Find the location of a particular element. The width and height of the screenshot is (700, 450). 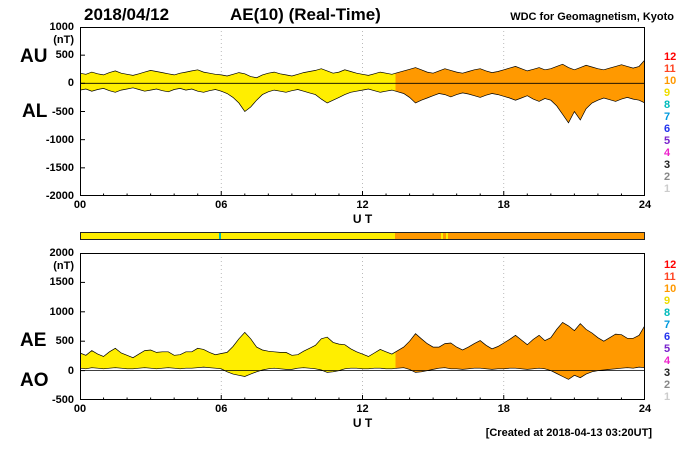

created-label: [Created at 2018-04-13 03:20UT] is located at coordinates (568, 433).